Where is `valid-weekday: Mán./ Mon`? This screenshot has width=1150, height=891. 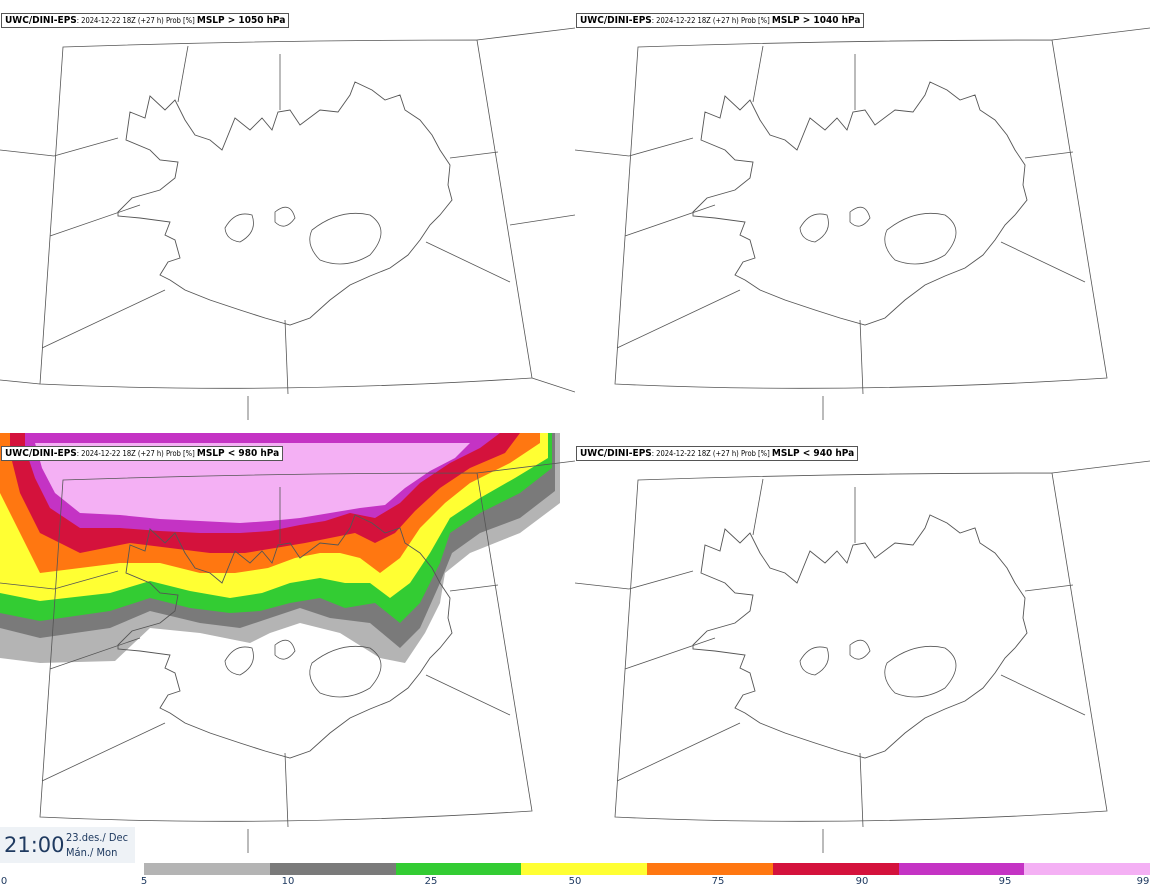 valid-weekday: Mán./ Mon is located at coordinates (92, 852).